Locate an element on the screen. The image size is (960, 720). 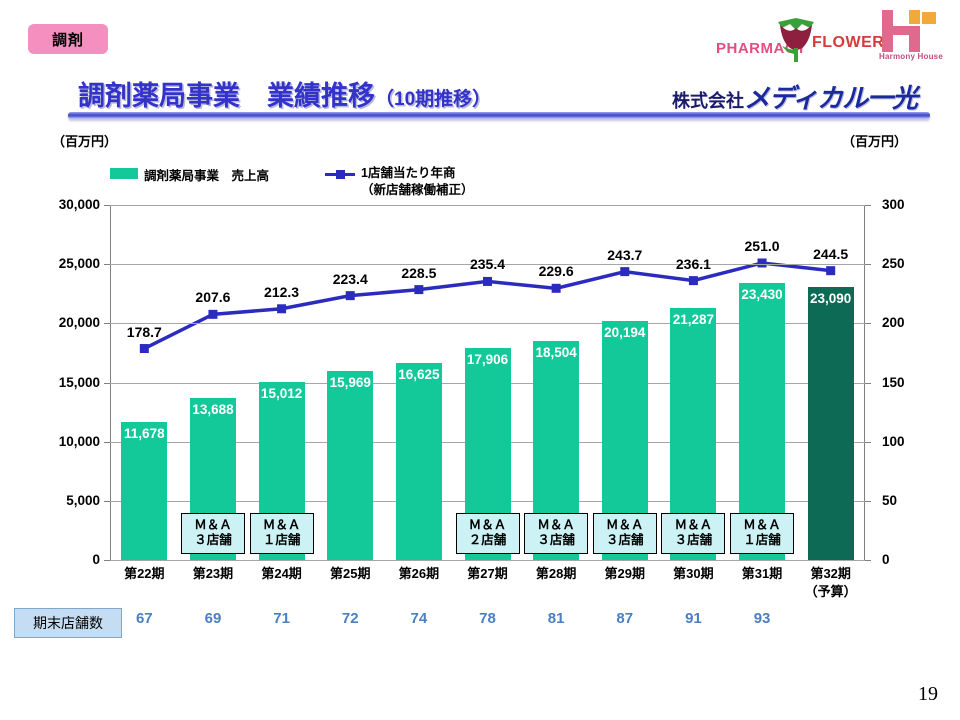
y-axis-tick-label: 20,000 is located at coordinates (79, 323).